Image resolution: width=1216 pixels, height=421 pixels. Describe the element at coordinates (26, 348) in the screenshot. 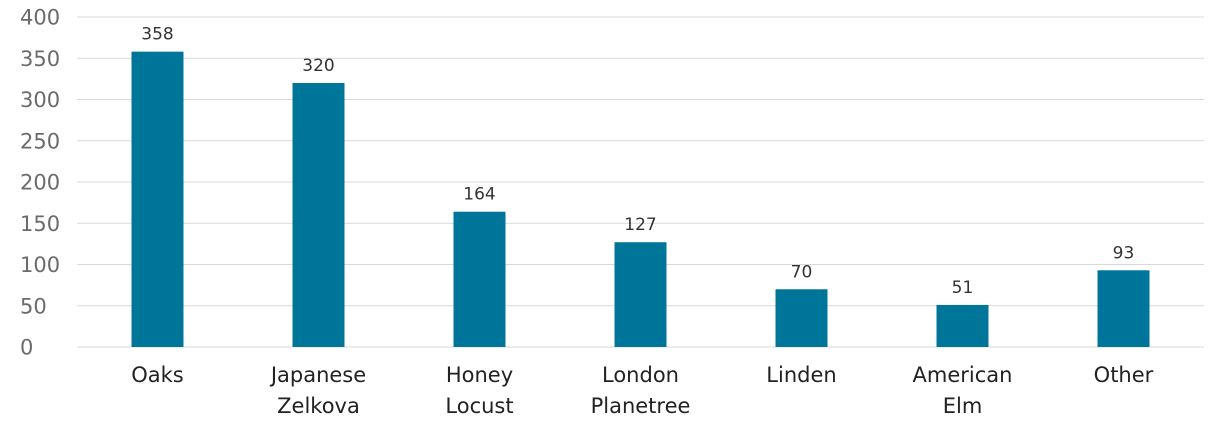

I see `y-tick-label: 0` at that location.